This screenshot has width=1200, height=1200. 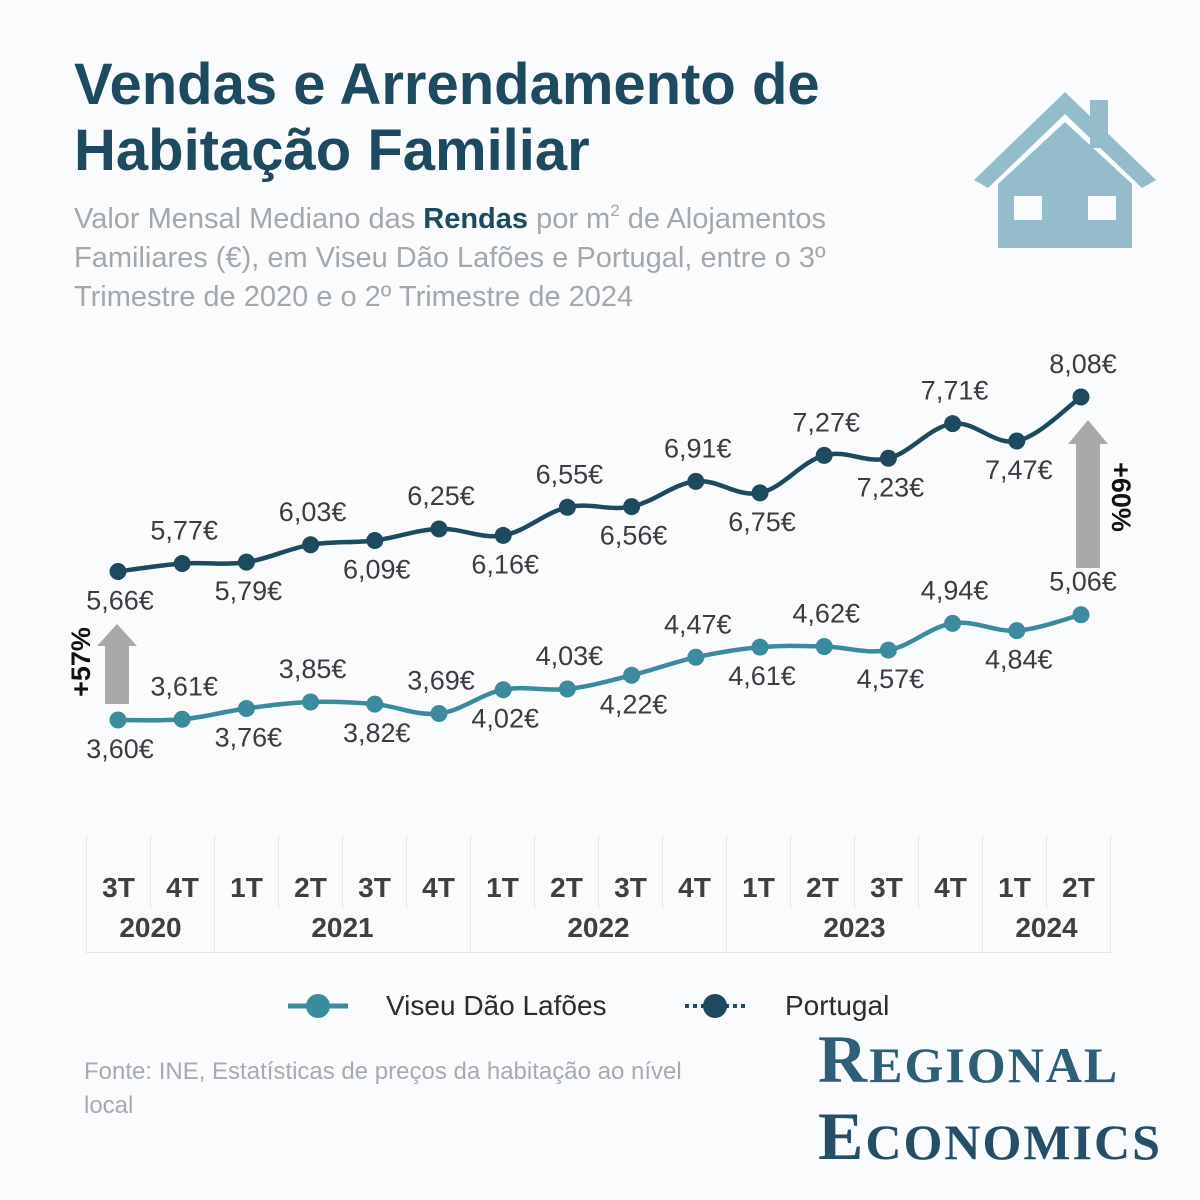 What do you see at coordinates (569, 219) in the screenshot?
I see `subtitle-text-2: por m` at bounding box center [569, 219].